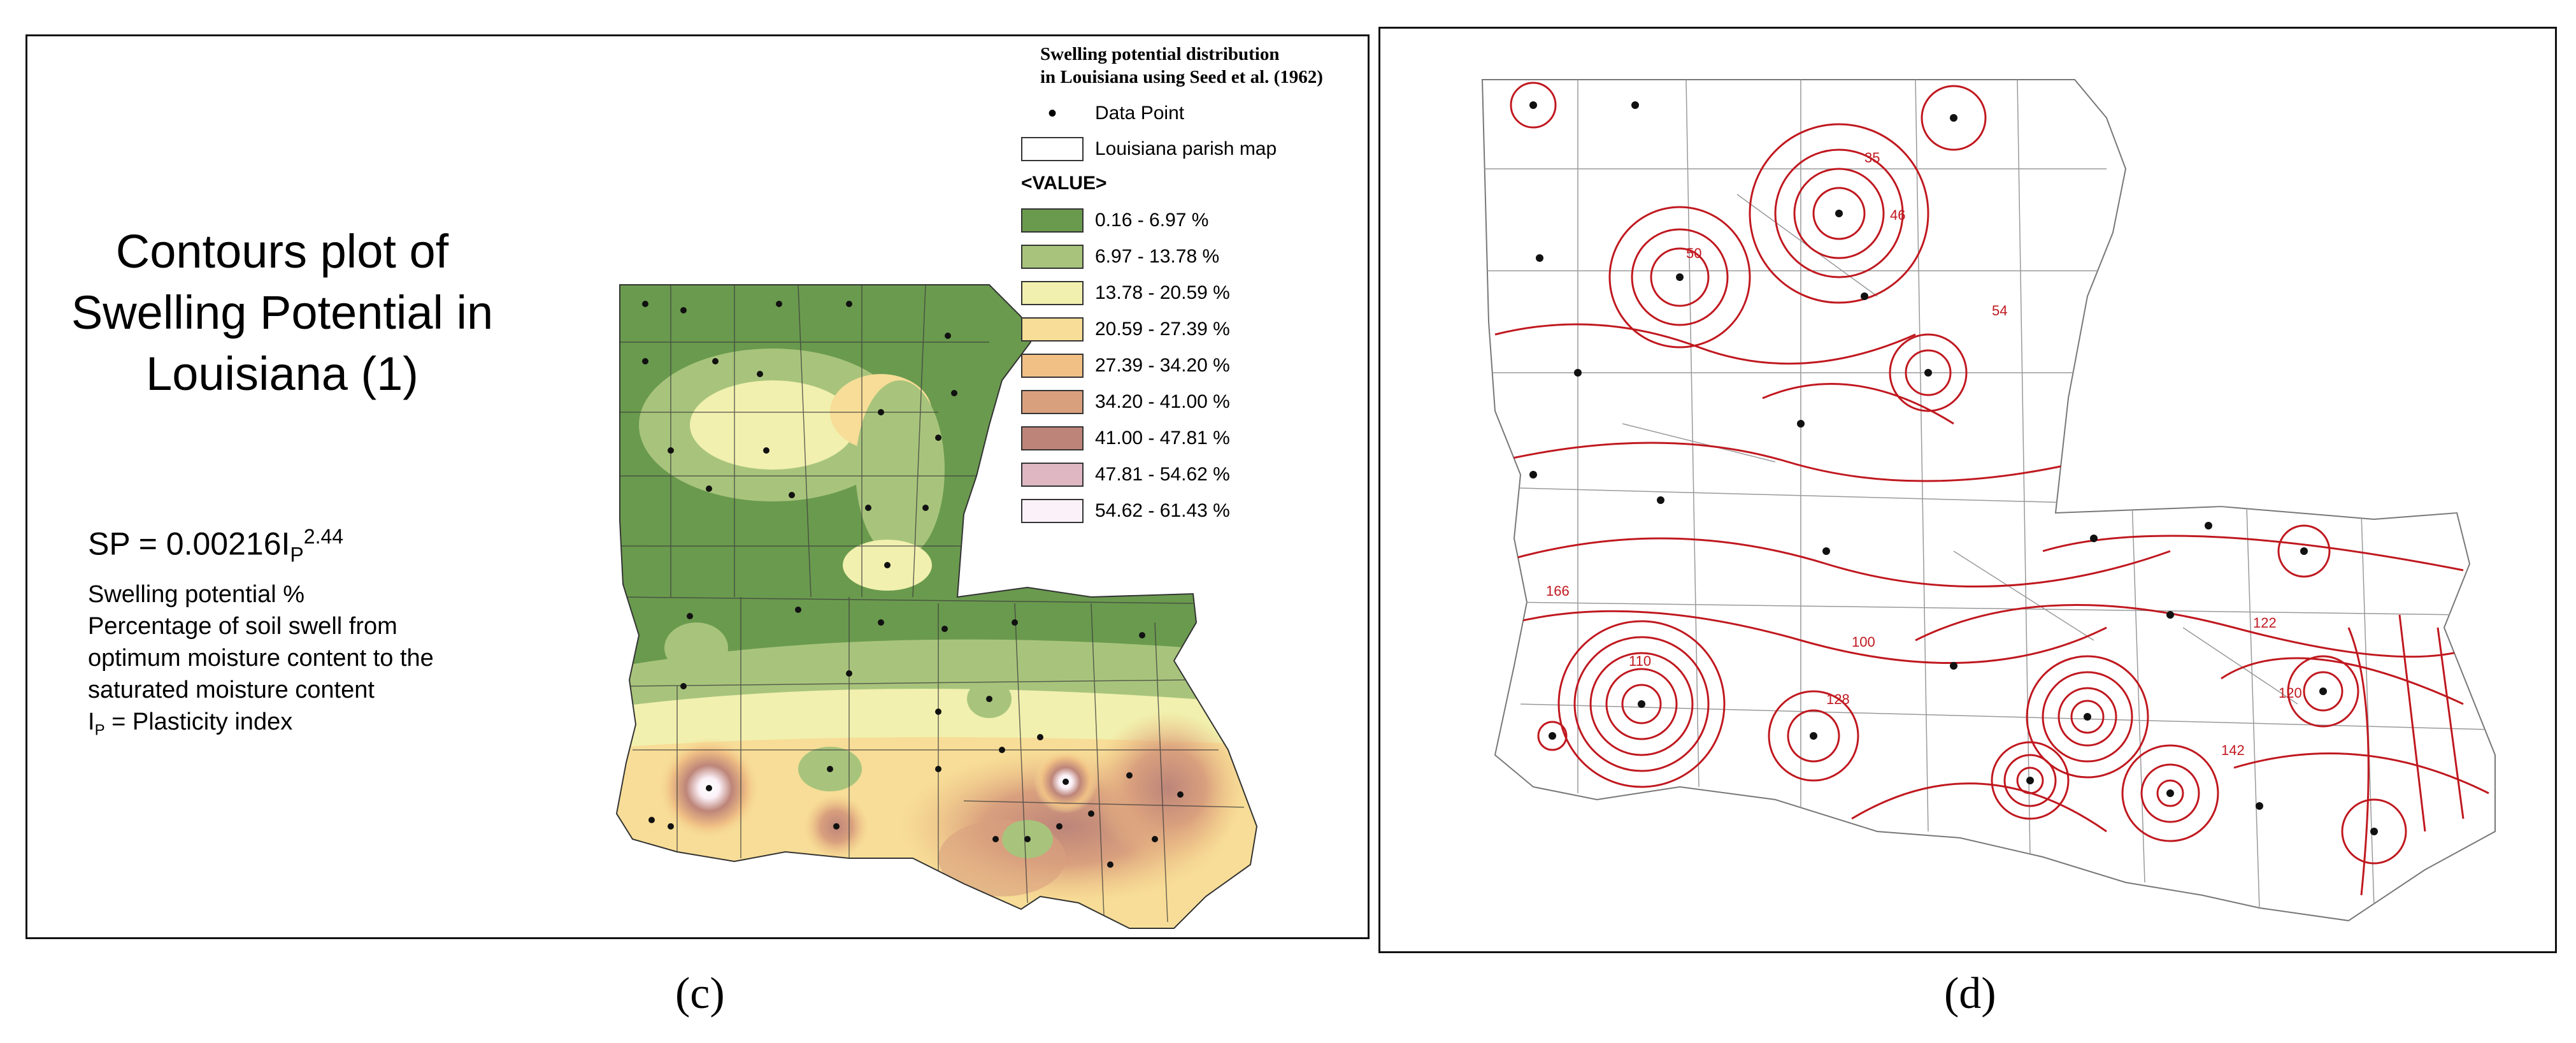 Image resolution: width=2576 pixels, height=1043 pixels. I want to click on legend-class-row: 6.97 - 13.78 %, so click(1120, 256).